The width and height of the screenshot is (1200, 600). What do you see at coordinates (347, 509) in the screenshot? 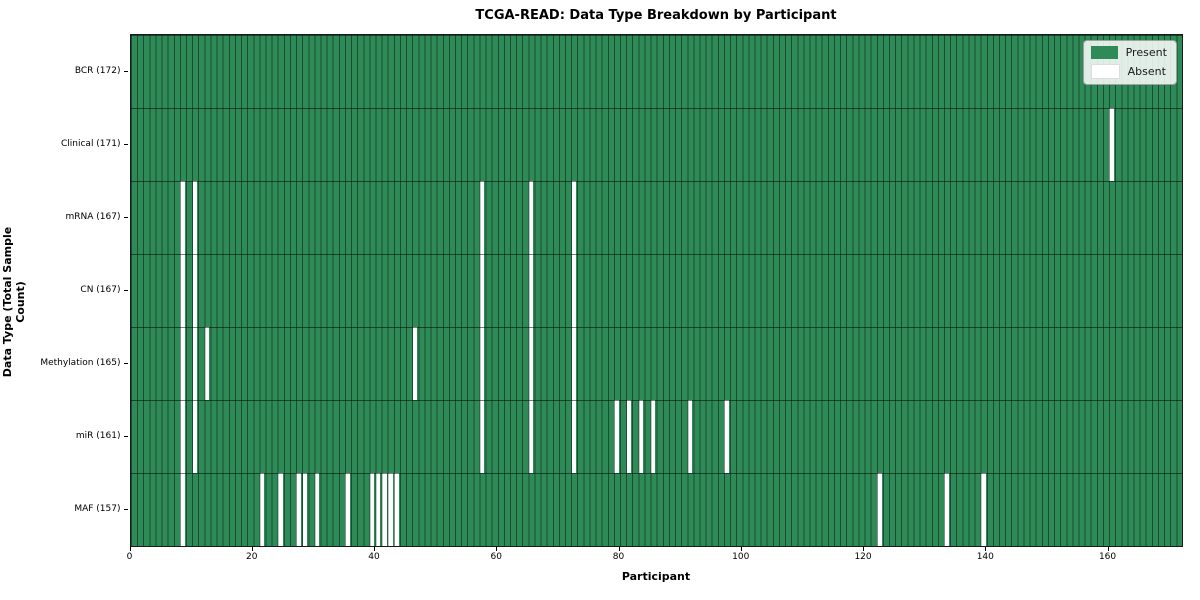
I see `absent-bar-MAF-p35` at bounding box center [347, 509].